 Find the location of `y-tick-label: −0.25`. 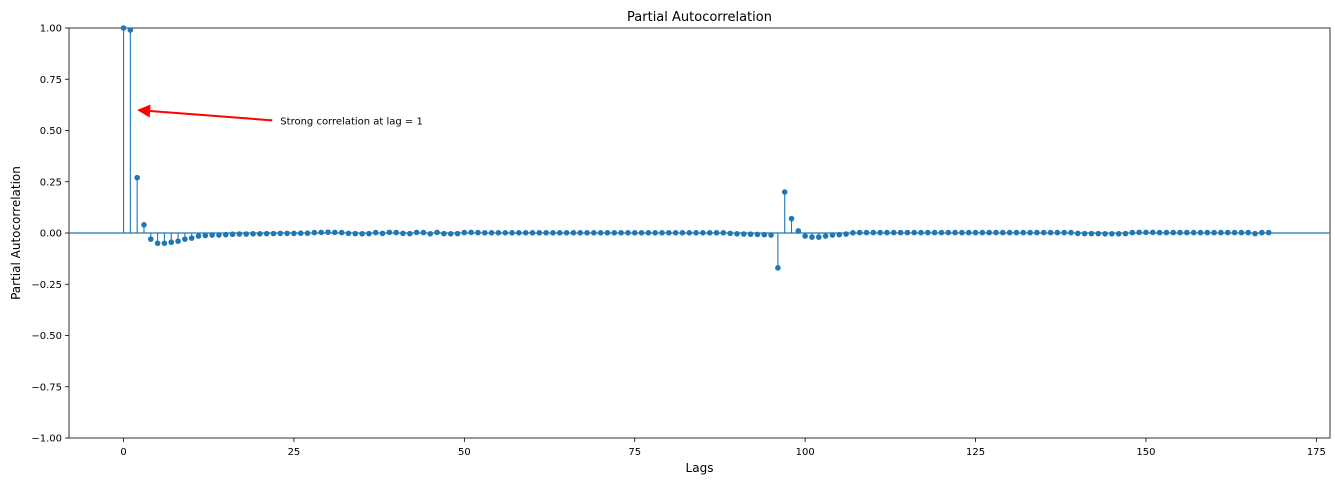

y-tick-label: −0.25 is located at coordinates (46, 285).